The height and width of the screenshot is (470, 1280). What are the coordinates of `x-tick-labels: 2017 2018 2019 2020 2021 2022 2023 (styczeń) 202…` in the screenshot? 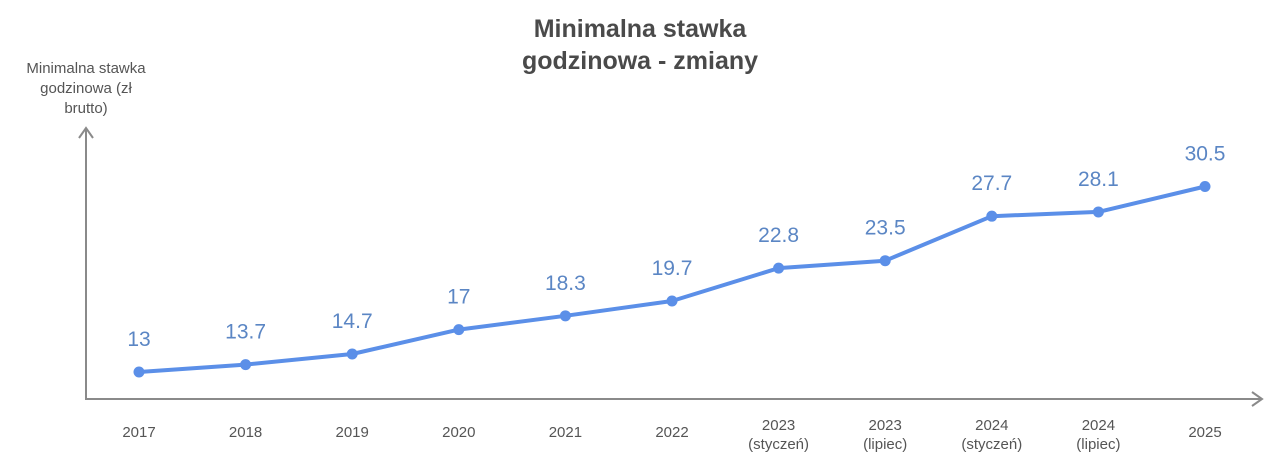 It's located at (671, 435).